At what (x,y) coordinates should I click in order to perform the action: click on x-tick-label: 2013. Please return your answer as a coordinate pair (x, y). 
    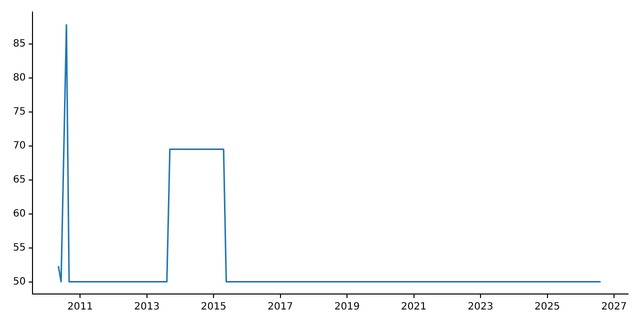
    Looking at the image, I should click on (147, 307).